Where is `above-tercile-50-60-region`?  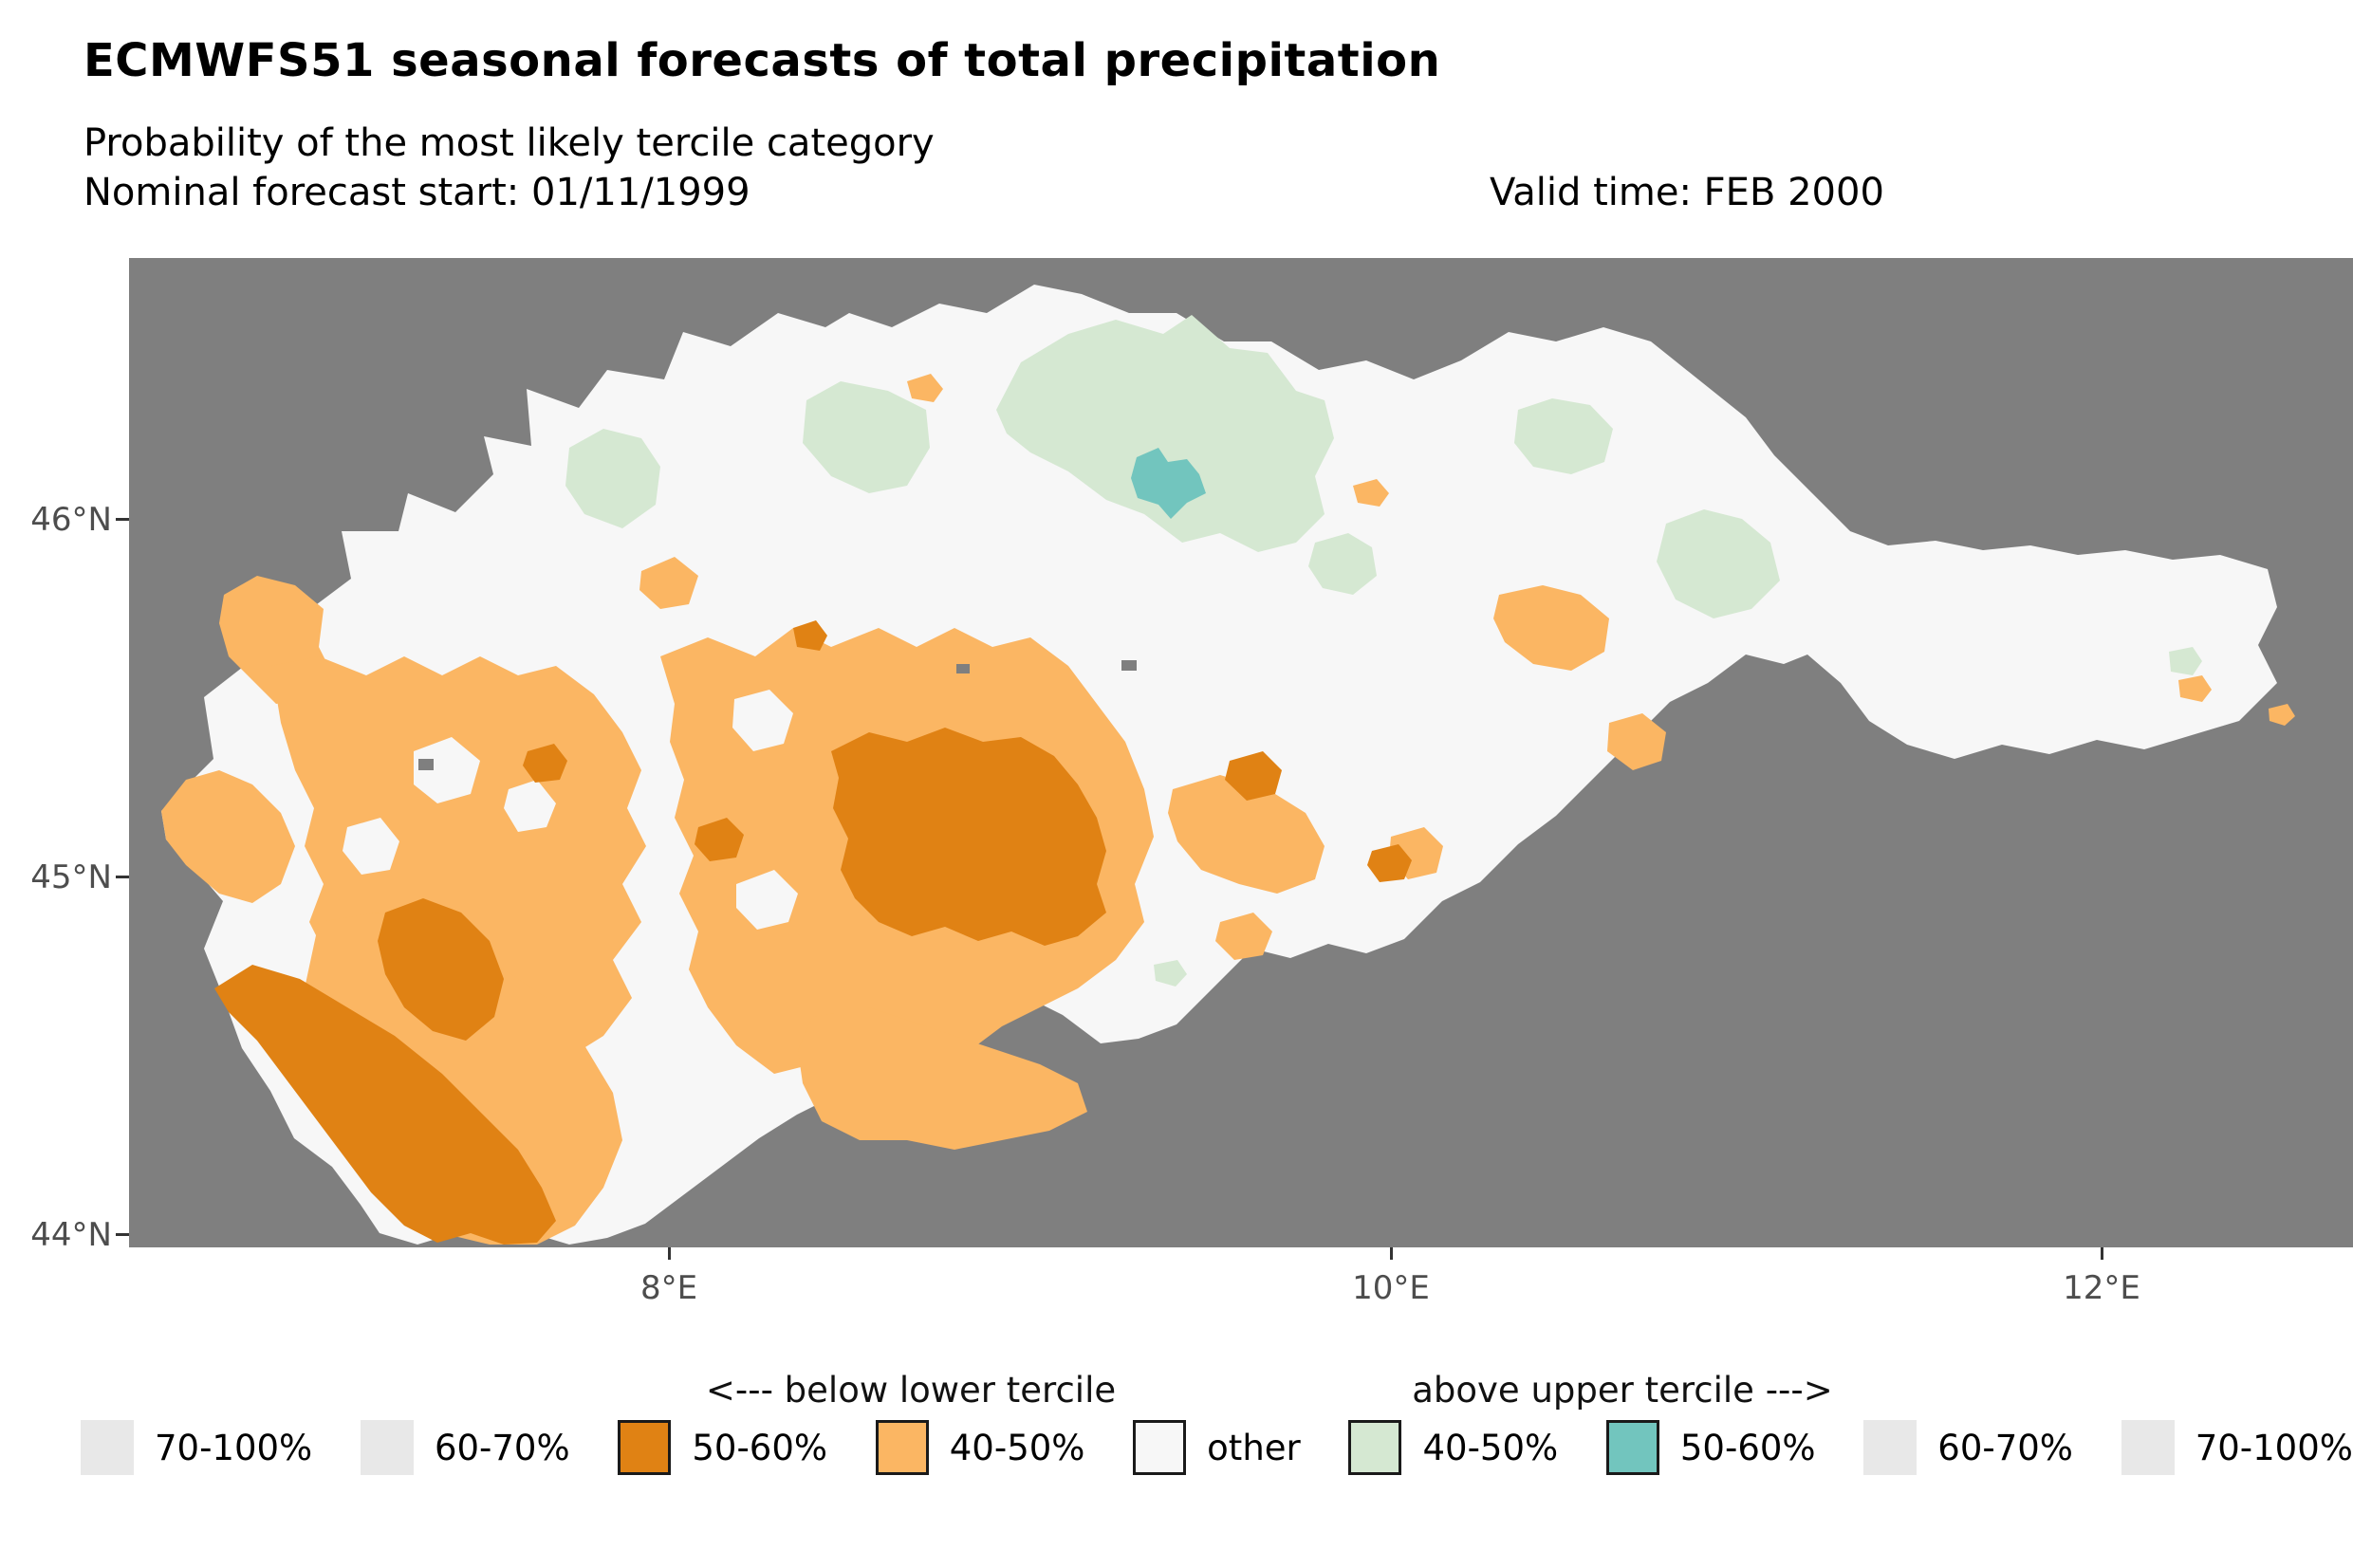 above-tercile-50-60-region is located at coordinates (1168, 484).